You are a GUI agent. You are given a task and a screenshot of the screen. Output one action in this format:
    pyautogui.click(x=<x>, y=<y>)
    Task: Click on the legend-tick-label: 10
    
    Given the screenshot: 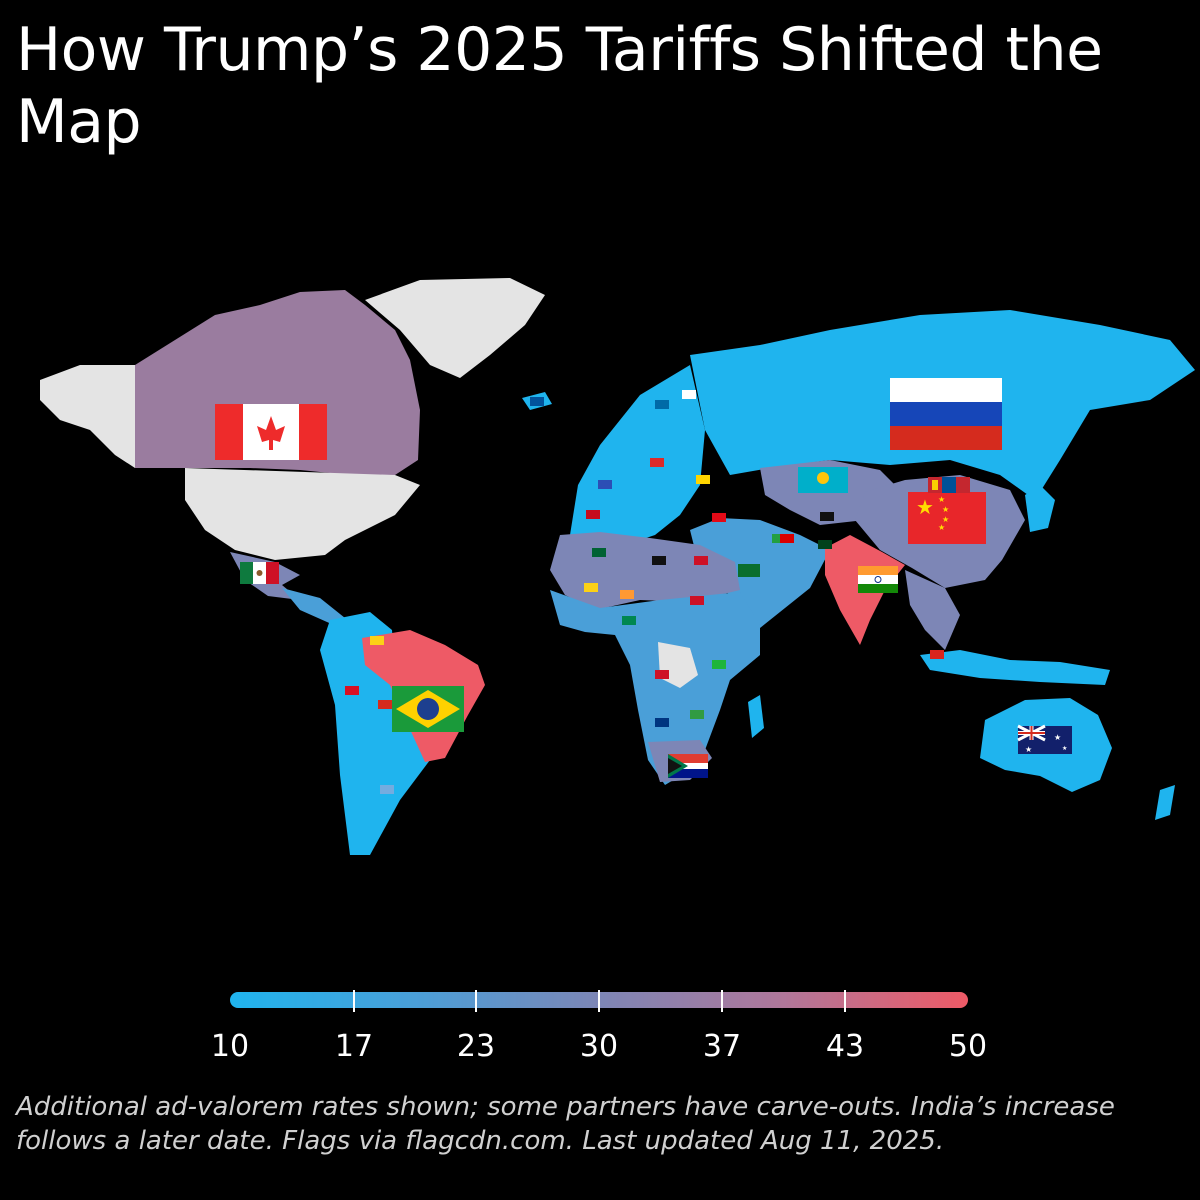 What is the action you would take?
    pyautogui.click(x=230, y=1046)
    